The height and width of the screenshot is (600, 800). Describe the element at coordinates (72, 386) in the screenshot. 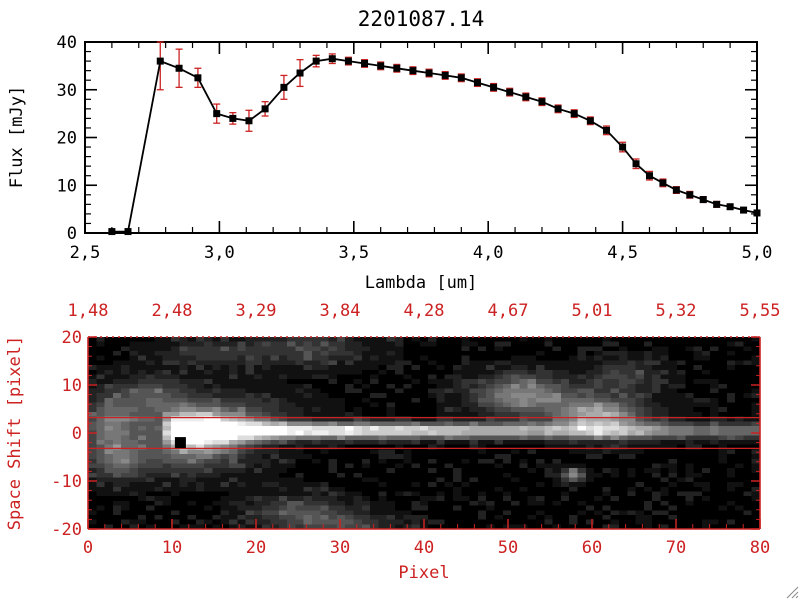

I see `shift-tick-label: 10` at that location.